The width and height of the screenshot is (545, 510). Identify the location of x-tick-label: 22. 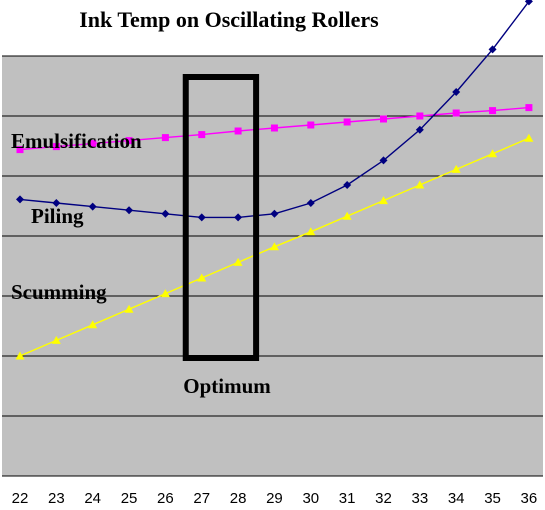
(20, 498).